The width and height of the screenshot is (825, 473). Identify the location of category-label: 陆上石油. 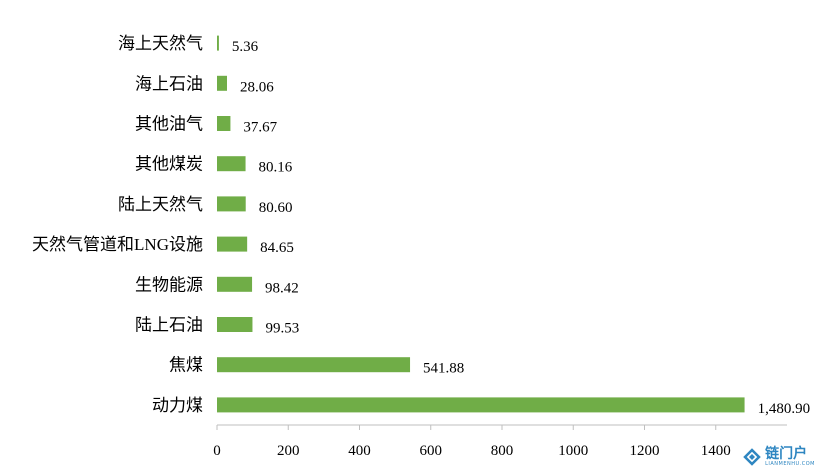
(169, 325).